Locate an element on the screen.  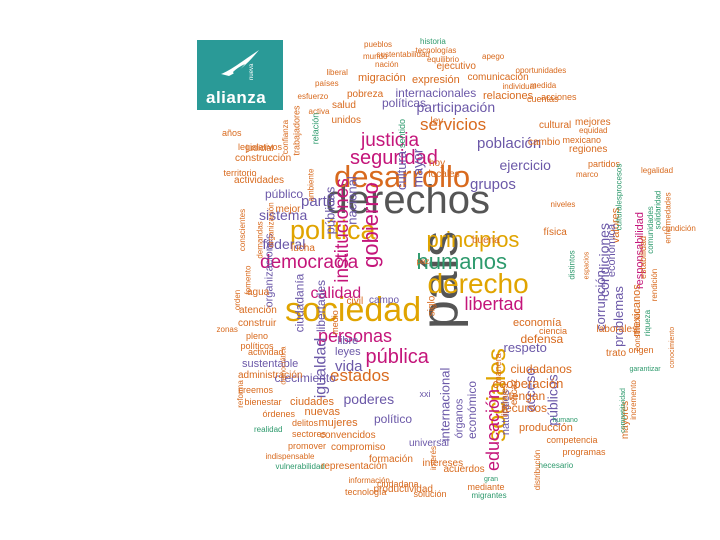
cloud-word: xxi is located at coordinates (425, 393).